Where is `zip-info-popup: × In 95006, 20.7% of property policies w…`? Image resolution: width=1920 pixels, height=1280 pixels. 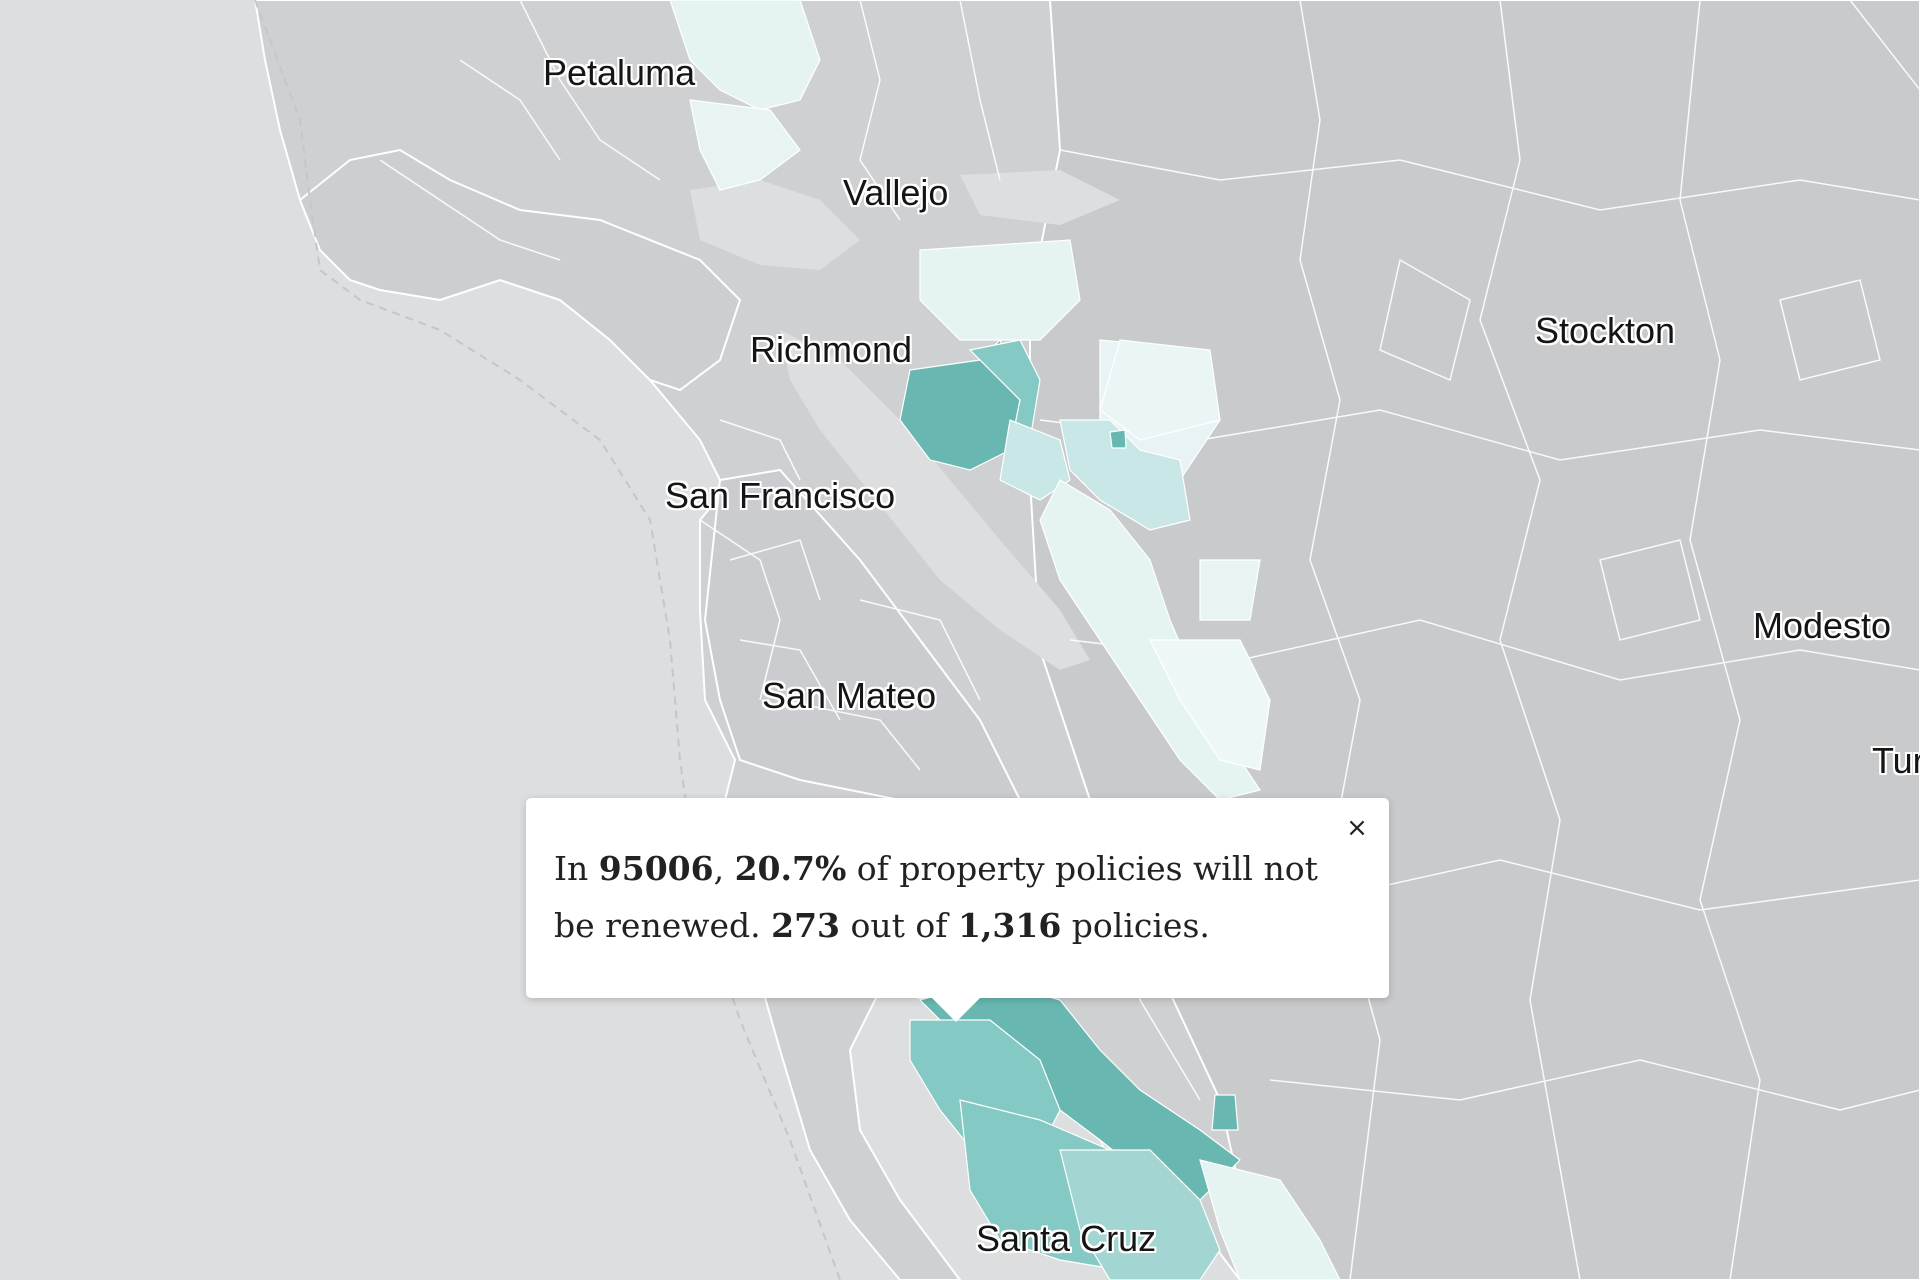 zip-info-popup: × In 95006, 20.7% of property policies w… is located at coordinates (957, 898).